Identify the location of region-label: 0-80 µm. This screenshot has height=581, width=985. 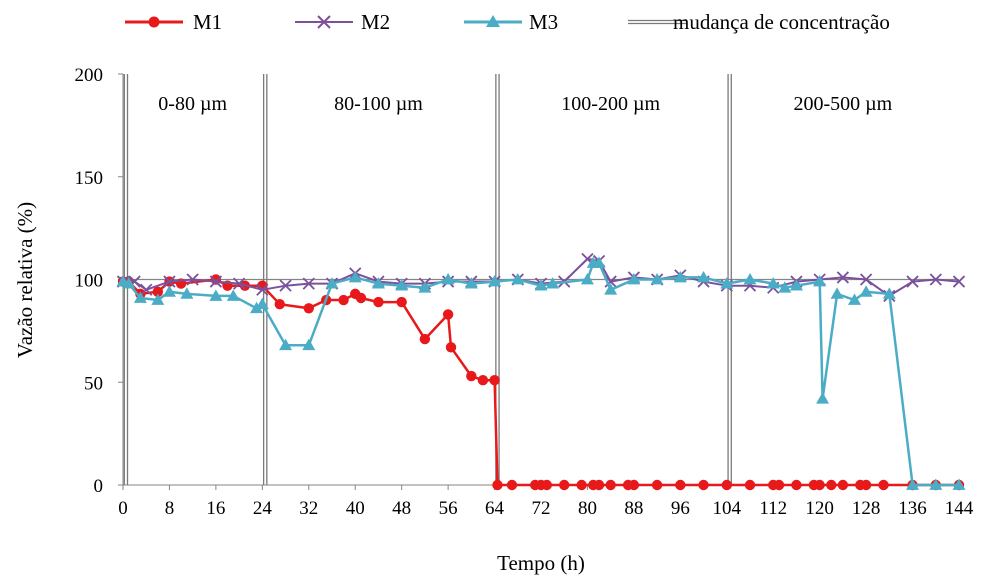
(192, 104).